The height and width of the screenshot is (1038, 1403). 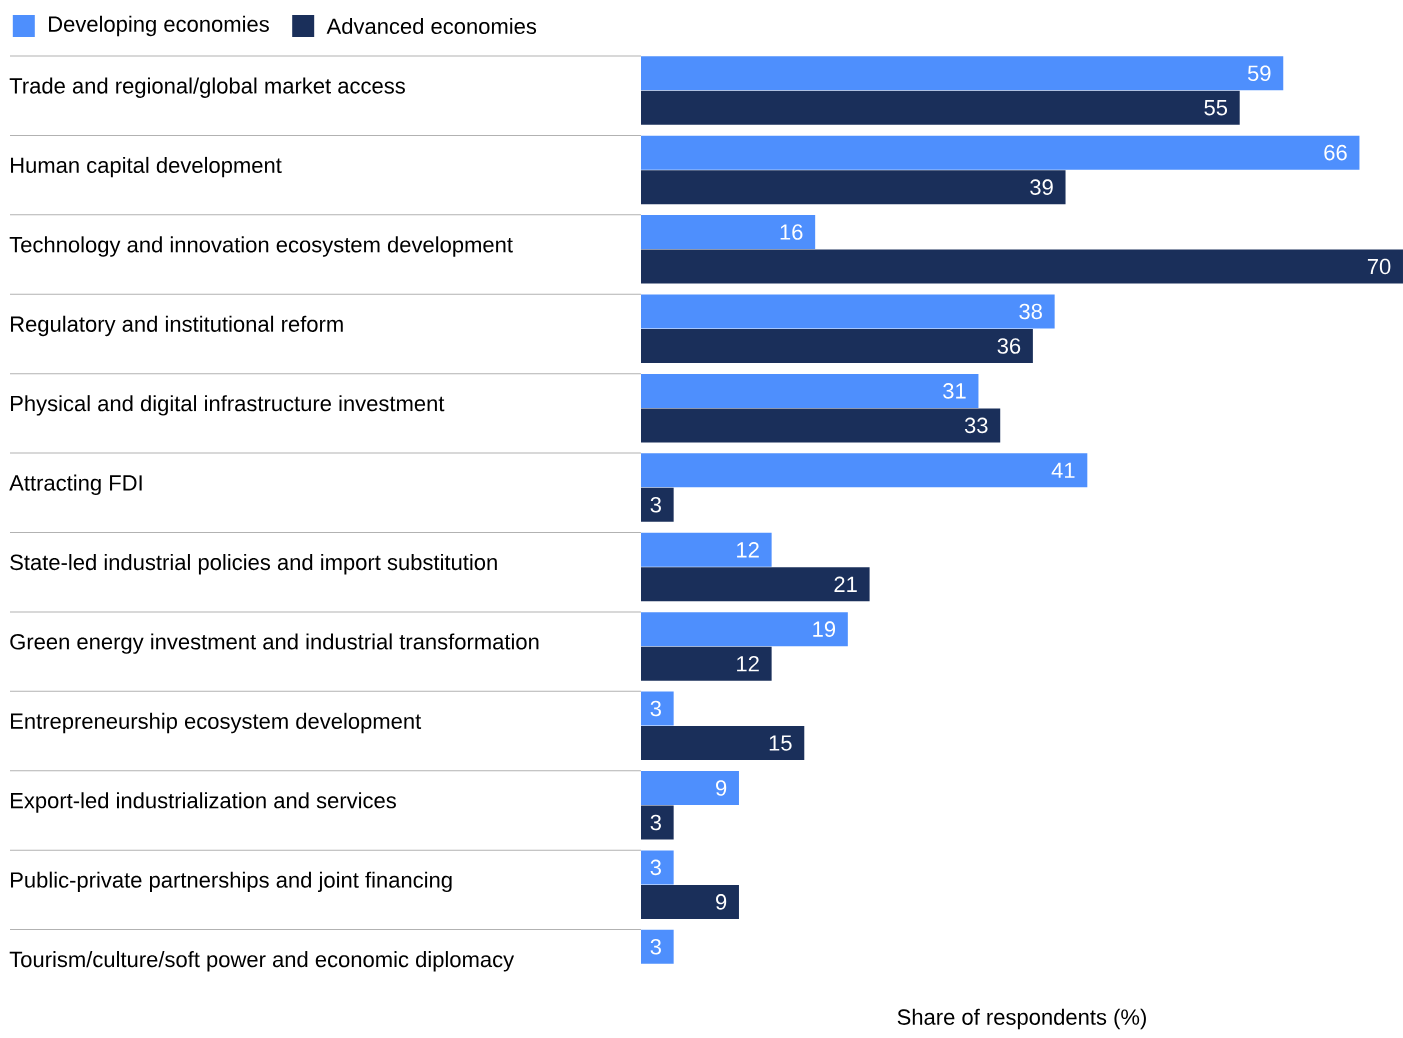 What do you see at coordinates (262, 961) in the screenshot?
I see `y-tick-label: Tourism/culture/soft power and economic diplomacy` at bounding box center [262, 961].